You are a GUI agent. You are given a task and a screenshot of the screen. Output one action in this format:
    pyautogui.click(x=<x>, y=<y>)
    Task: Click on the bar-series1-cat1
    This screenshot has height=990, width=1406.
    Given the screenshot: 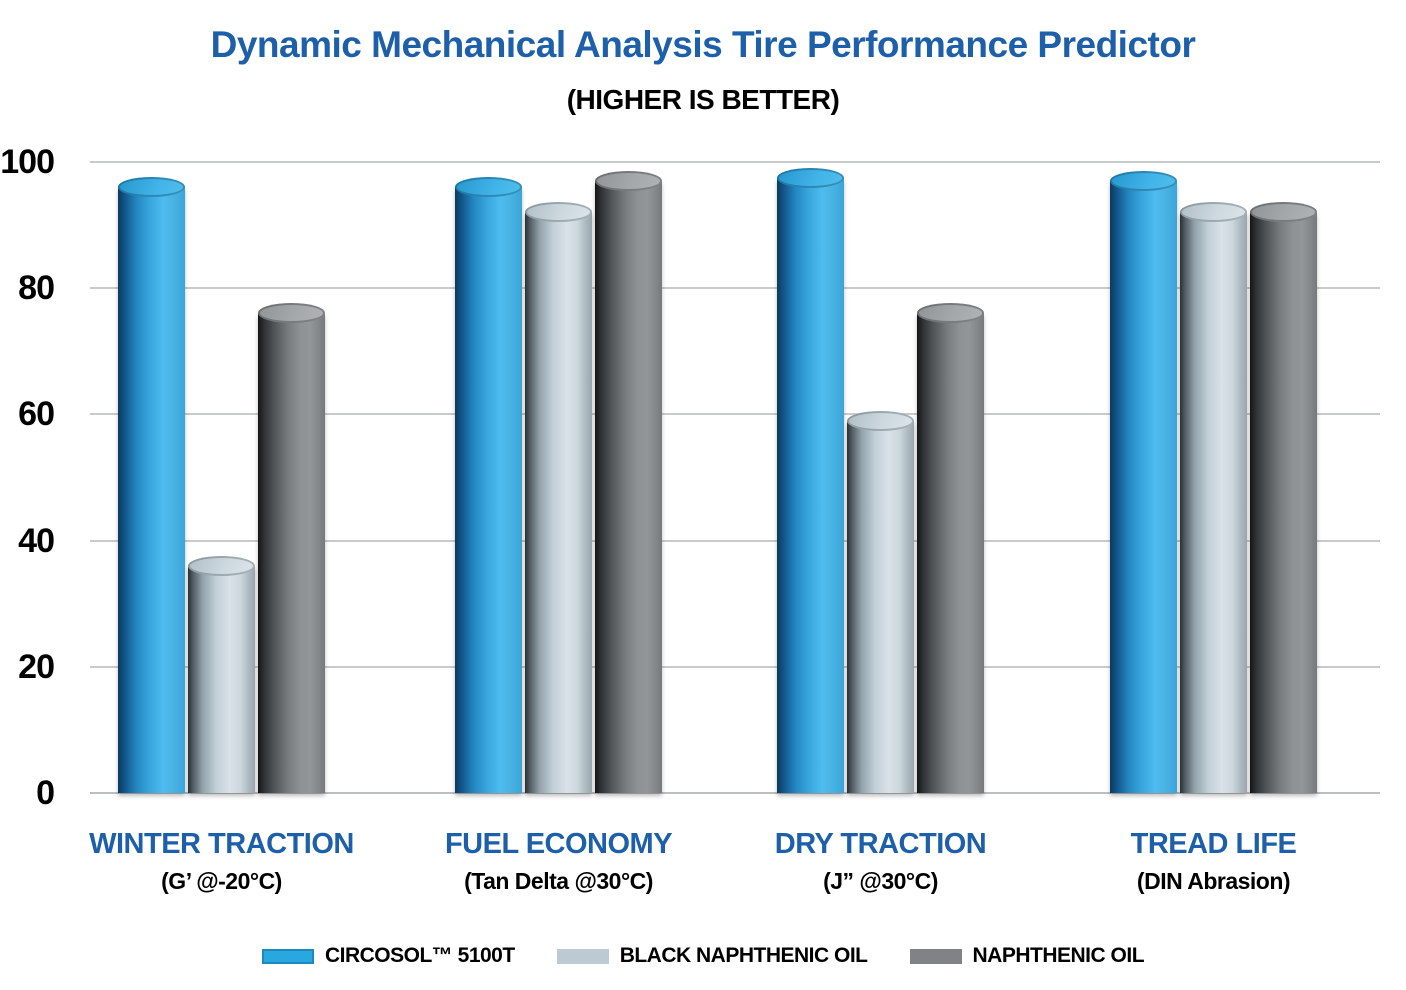 What is the action you would take?
    pyautogui.click(x=558, y=497)
    